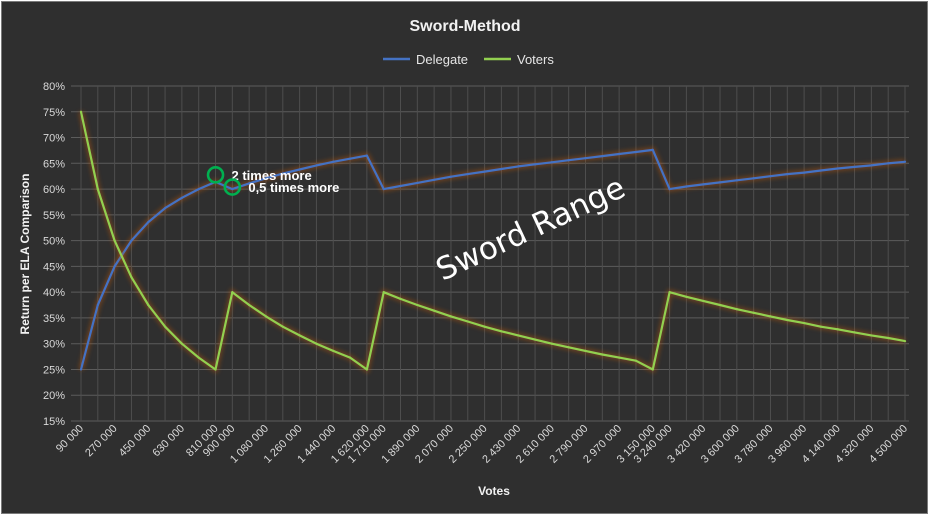  I want to click on x-tick-label: 630 000, so click(168, 441).